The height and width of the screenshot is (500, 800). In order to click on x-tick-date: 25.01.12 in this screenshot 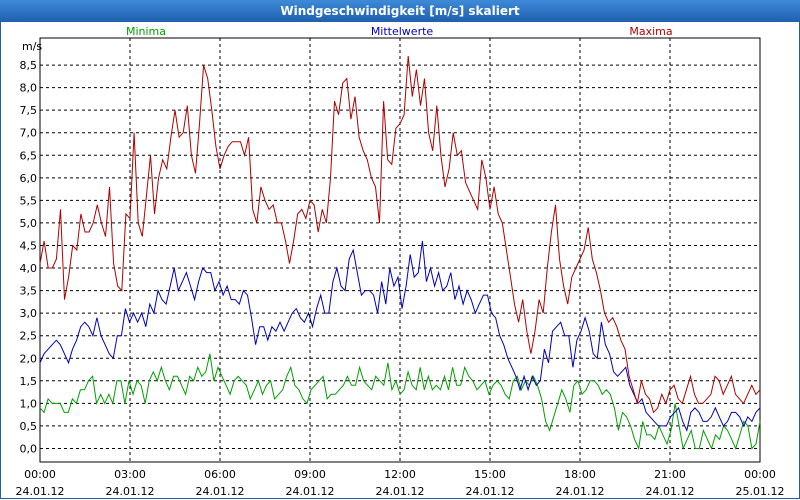, I will do `click(760, 491)`.